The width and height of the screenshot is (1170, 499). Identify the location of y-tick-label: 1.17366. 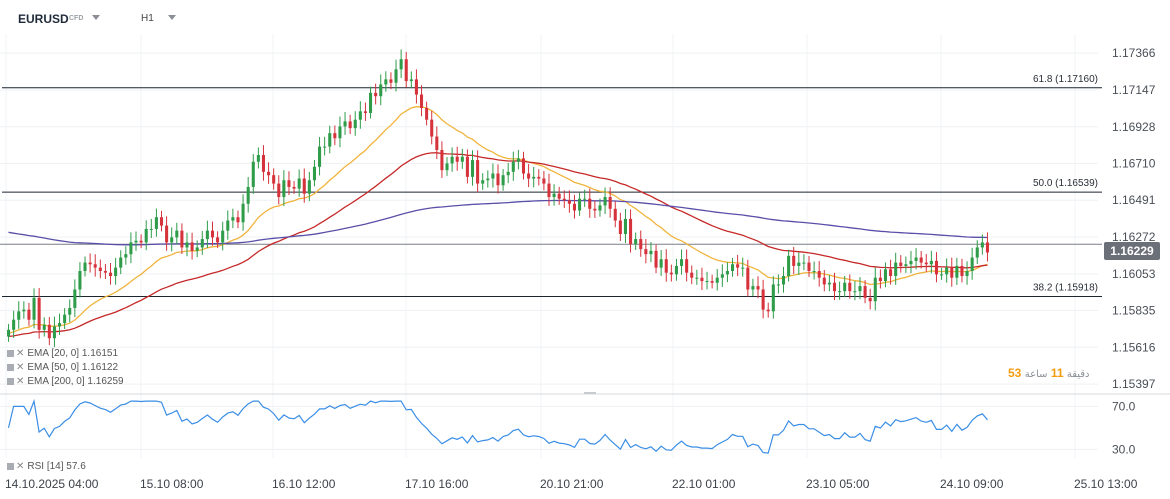
(1134, 53).